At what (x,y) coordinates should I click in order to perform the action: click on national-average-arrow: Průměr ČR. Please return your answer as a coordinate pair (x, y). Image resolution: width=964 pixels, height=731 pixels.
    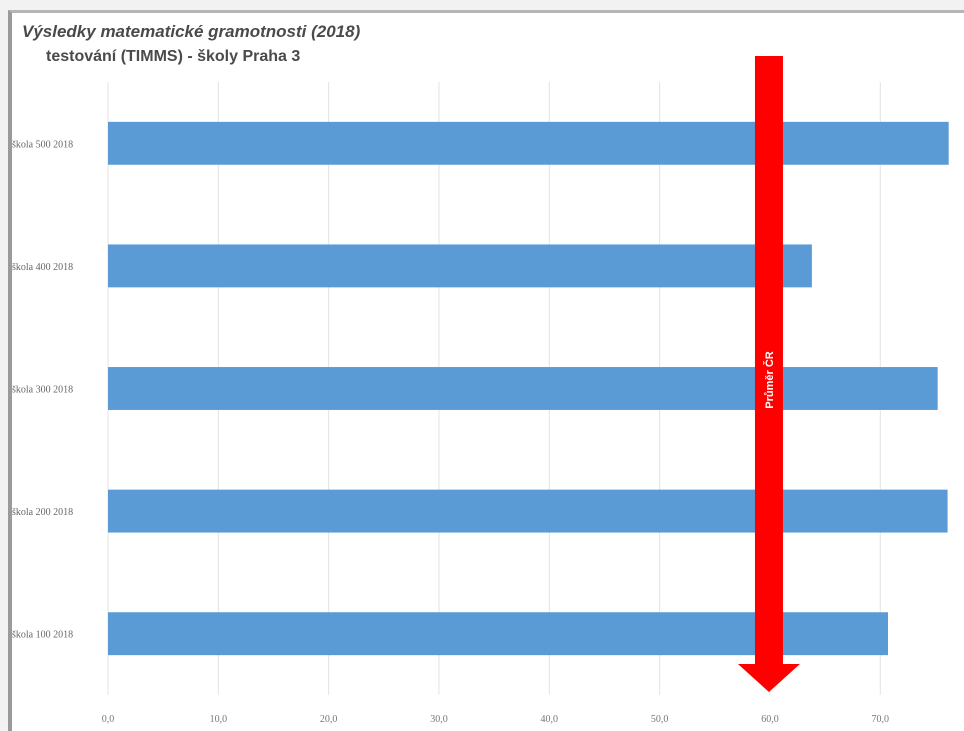
    Looking at the image, I should click on (768, 374).